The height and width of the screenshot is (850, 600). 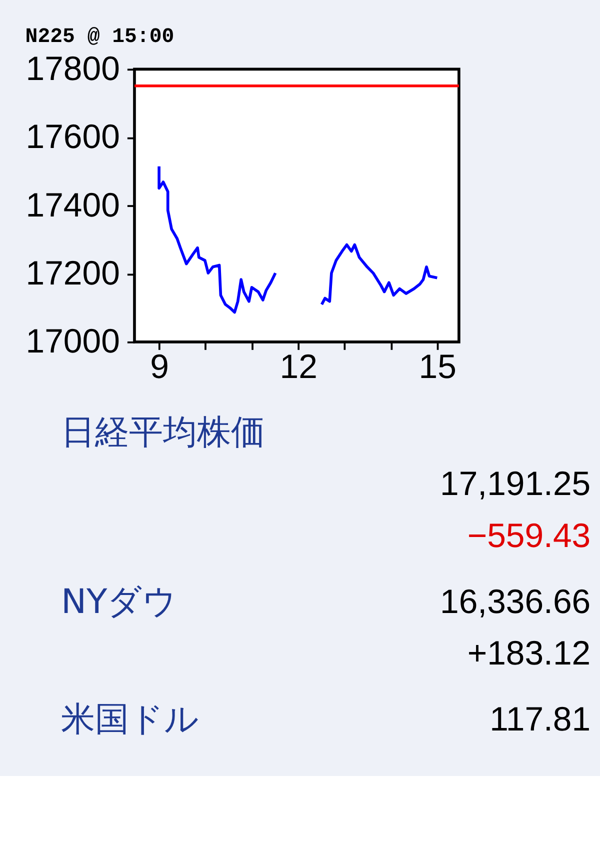 What do you see at coordinates (130, 718) in the screenshot?
I see `text: 米国ドル` at bounding box center [130, 718].